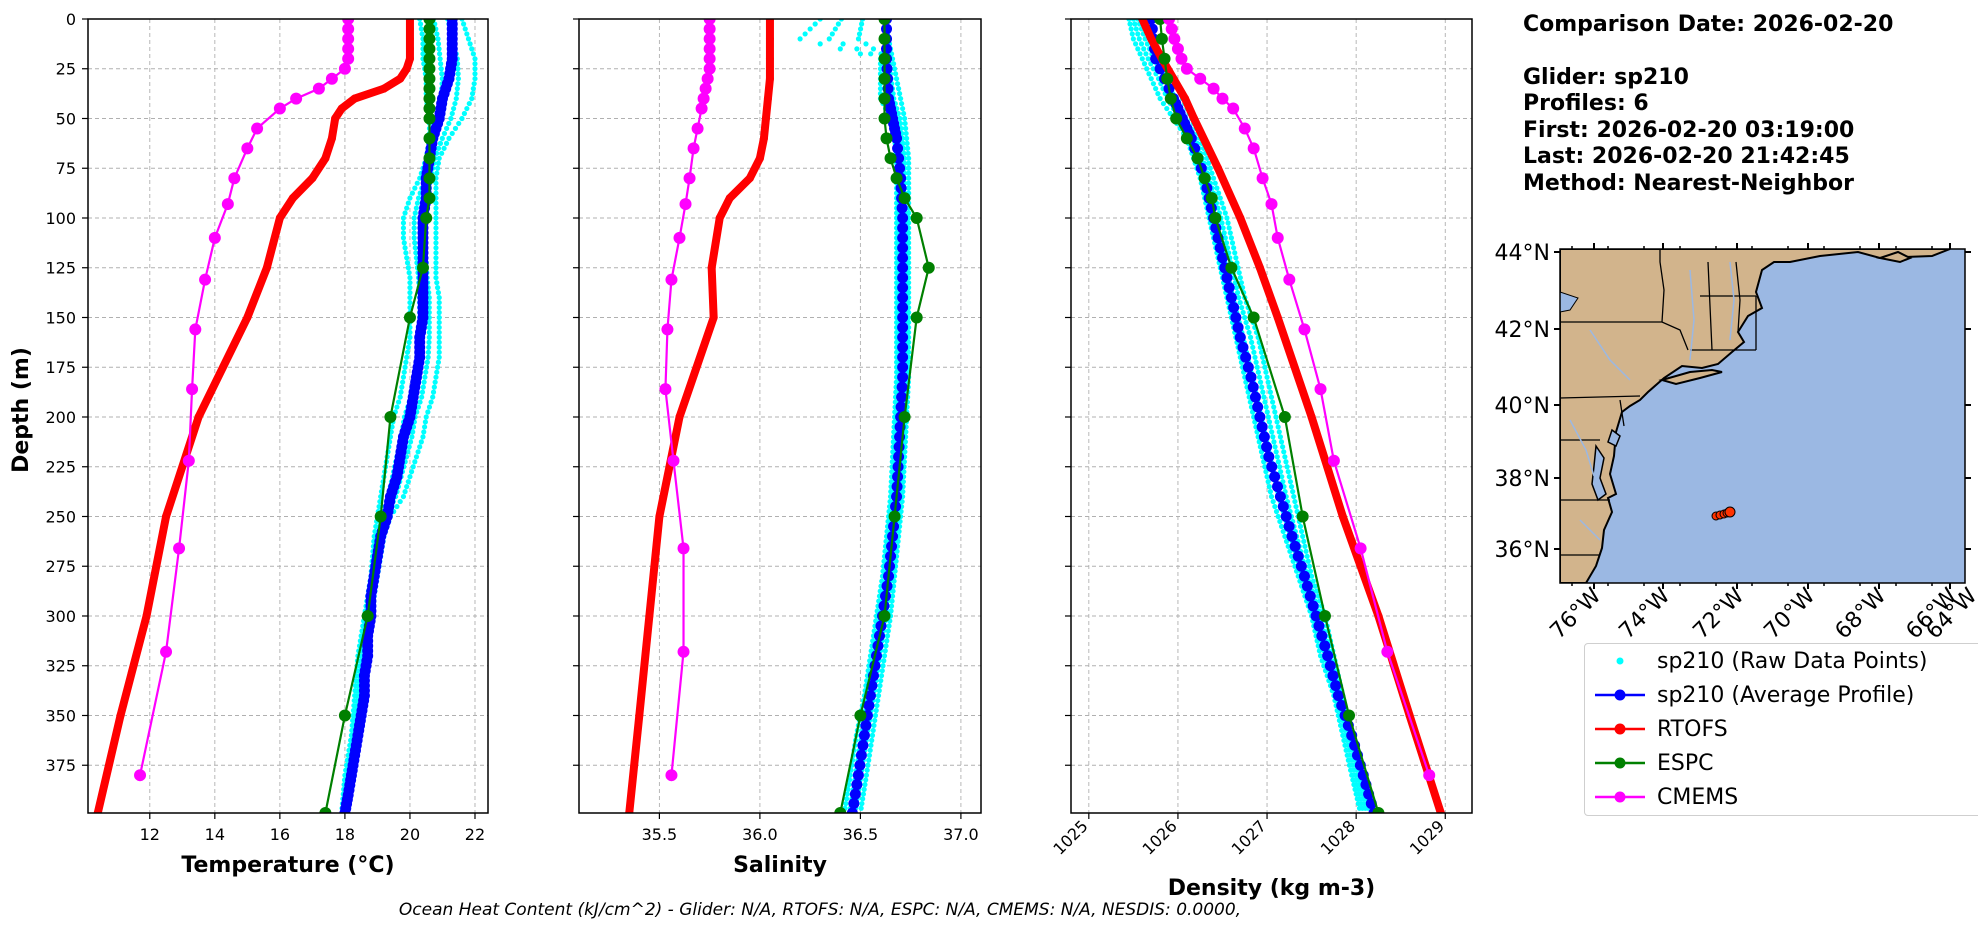 This screenshot has height=934, width=1978. I want to click on y-tick-label: 250, so click(60, 516).